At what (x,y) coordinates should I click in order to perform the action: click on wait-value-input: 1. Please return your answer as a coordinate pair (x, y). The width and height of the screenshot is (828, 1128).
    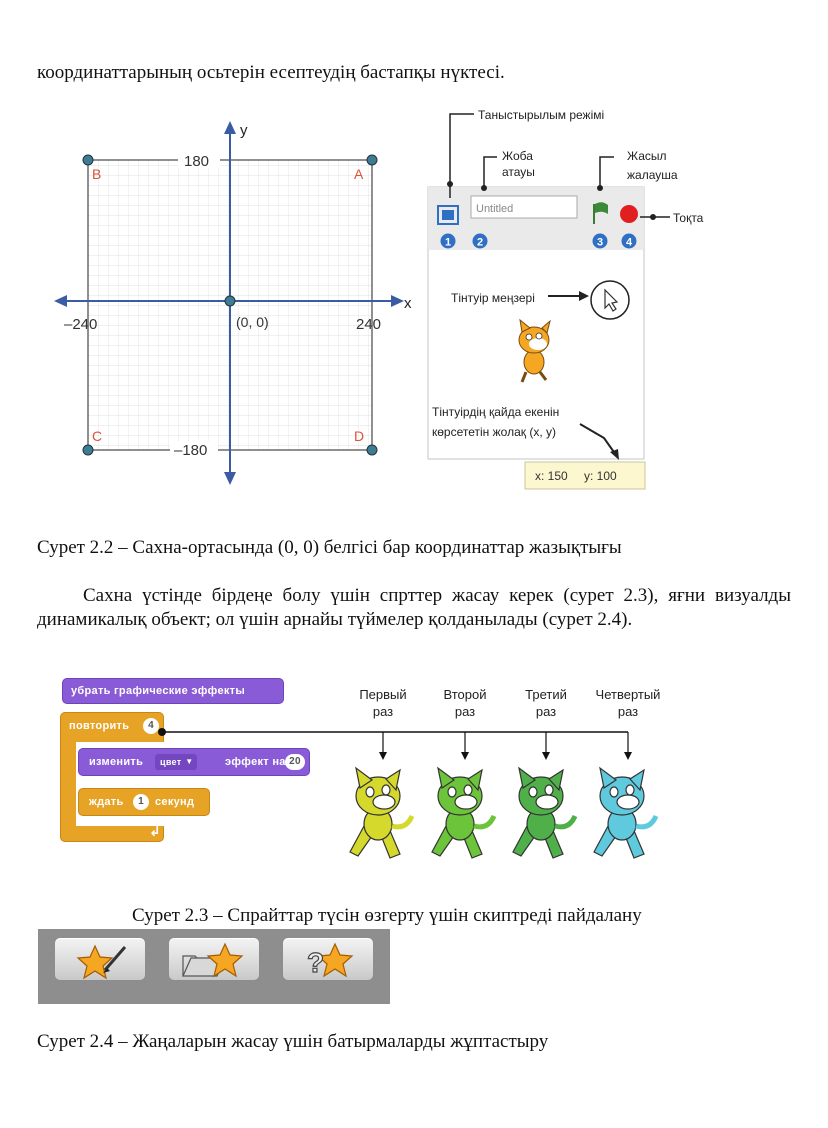
    Looking at the image, I should click on (141, 802).